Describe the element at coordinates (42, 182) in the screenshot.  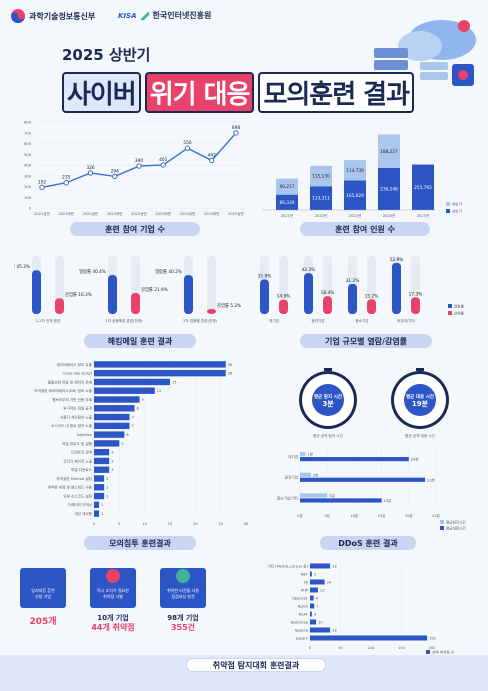
I see `data-label: 192` at that location.